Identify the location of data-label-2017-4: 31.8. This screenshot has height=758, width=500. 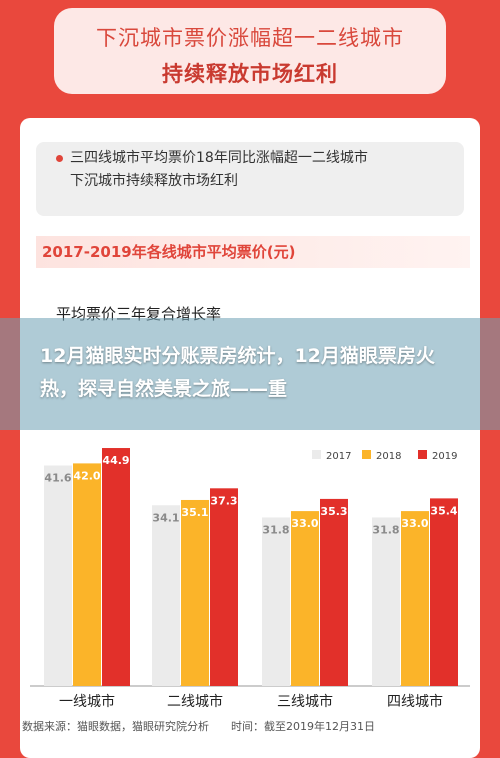
(385, 529).